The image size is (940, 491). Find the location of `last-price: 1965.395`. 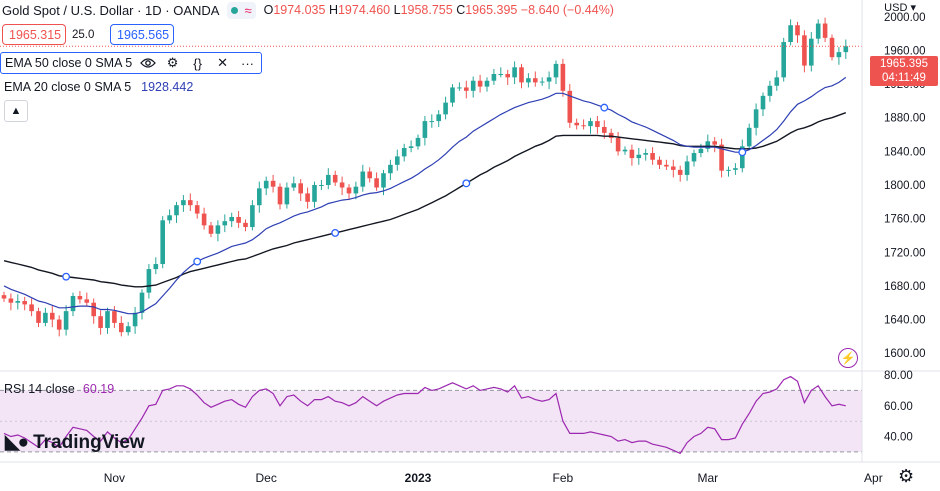

last-price: 1965.395 is located at coordinates (904, 64).